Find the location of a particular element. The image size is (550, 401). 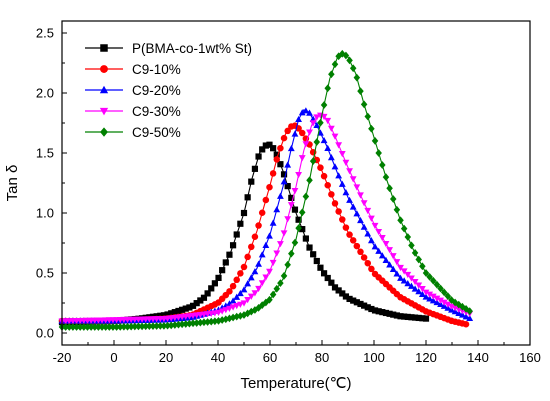

x-tick-label: 100 is located at coordinates (374, 357).